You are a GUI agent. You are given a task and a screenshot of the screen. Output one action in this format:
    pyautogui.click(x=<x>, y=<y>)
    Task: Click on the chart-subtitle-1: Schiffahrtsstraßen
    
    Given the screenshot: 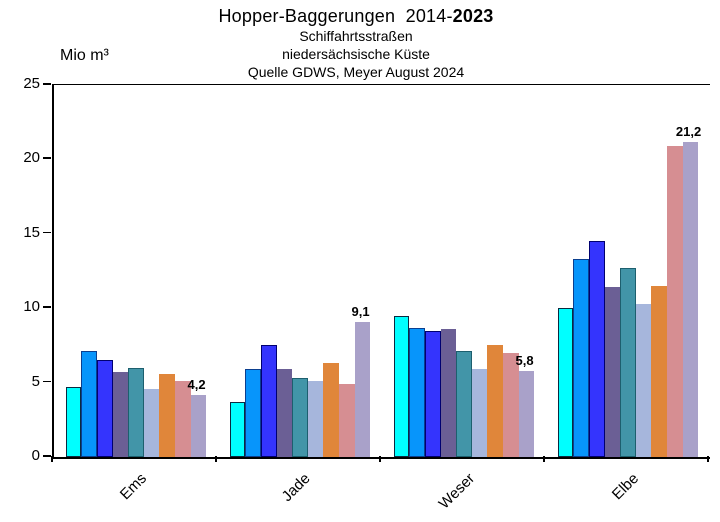 What is the action you would take?
    pyautogui.click(x=356, y=36)
    